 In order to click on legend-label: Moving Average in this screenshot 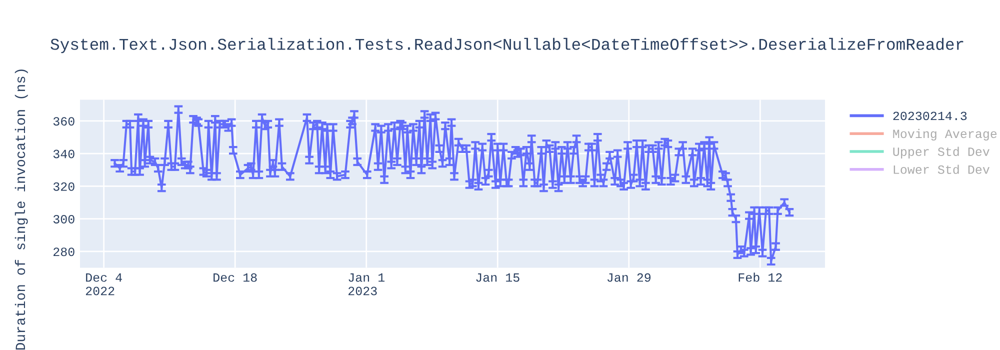, I will do `click(945, 134)`.